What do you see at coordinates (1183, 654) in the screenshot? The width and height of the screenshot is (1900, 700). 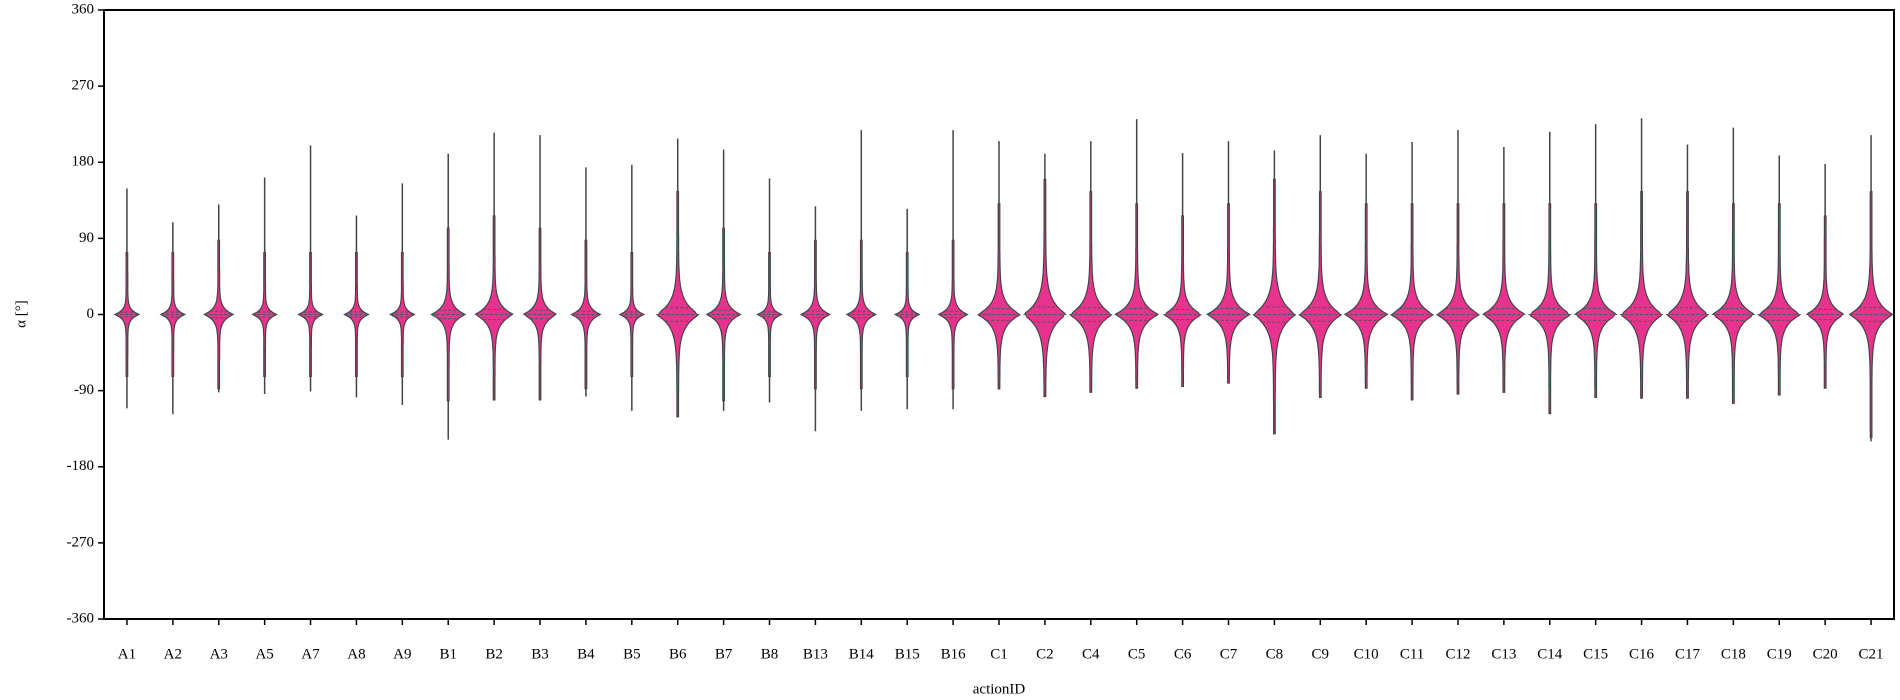 I see `x-tick-label: C6` at bounding box center [1183, 654].